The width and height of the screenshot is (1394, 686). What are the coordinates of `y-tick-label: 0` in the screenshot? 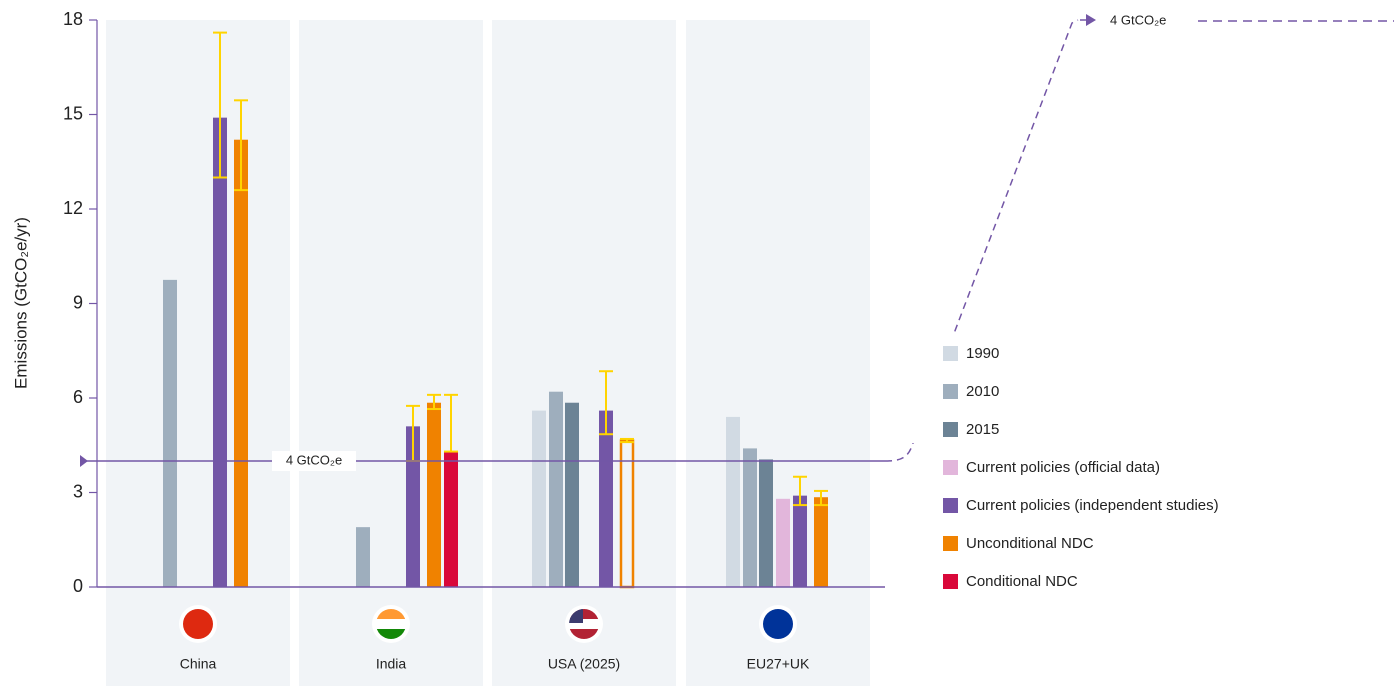 It's located at (78, 586).